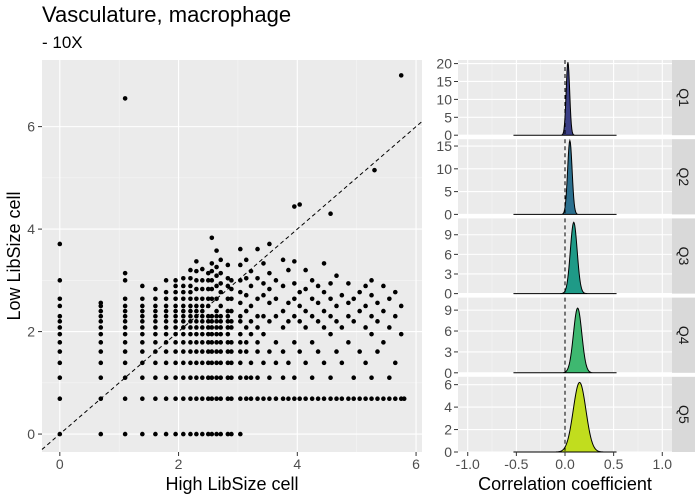 The width and height of the screenshot is (700, 500). I want to click on y-tick-label: 9, so click(448, 310).